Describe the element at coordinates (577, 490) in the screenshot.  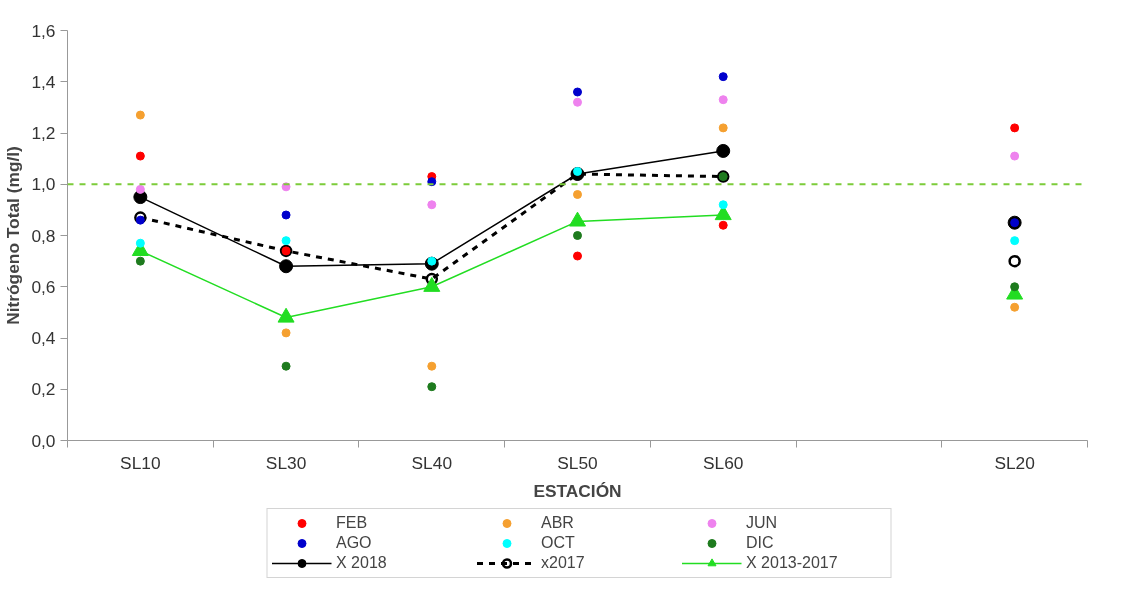
I see `x-axis-title: ESTACIÓN` at that location.